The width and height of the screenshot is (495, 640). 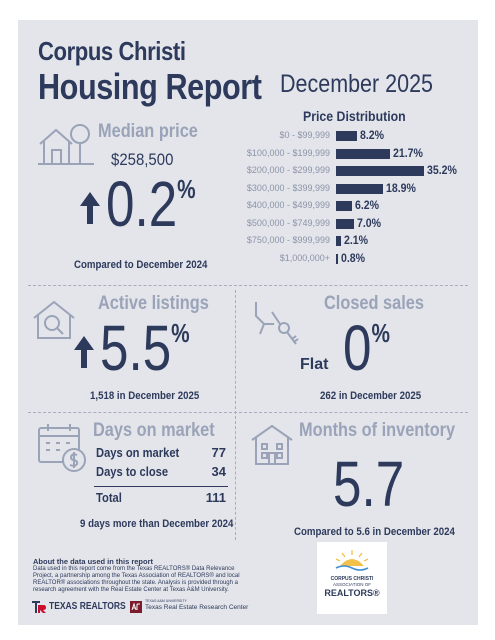 What do you see at coordinates (374, 303) in the screenshot?
I see `closed-sales-title: Closed sales` at bounding box center [374, 303].